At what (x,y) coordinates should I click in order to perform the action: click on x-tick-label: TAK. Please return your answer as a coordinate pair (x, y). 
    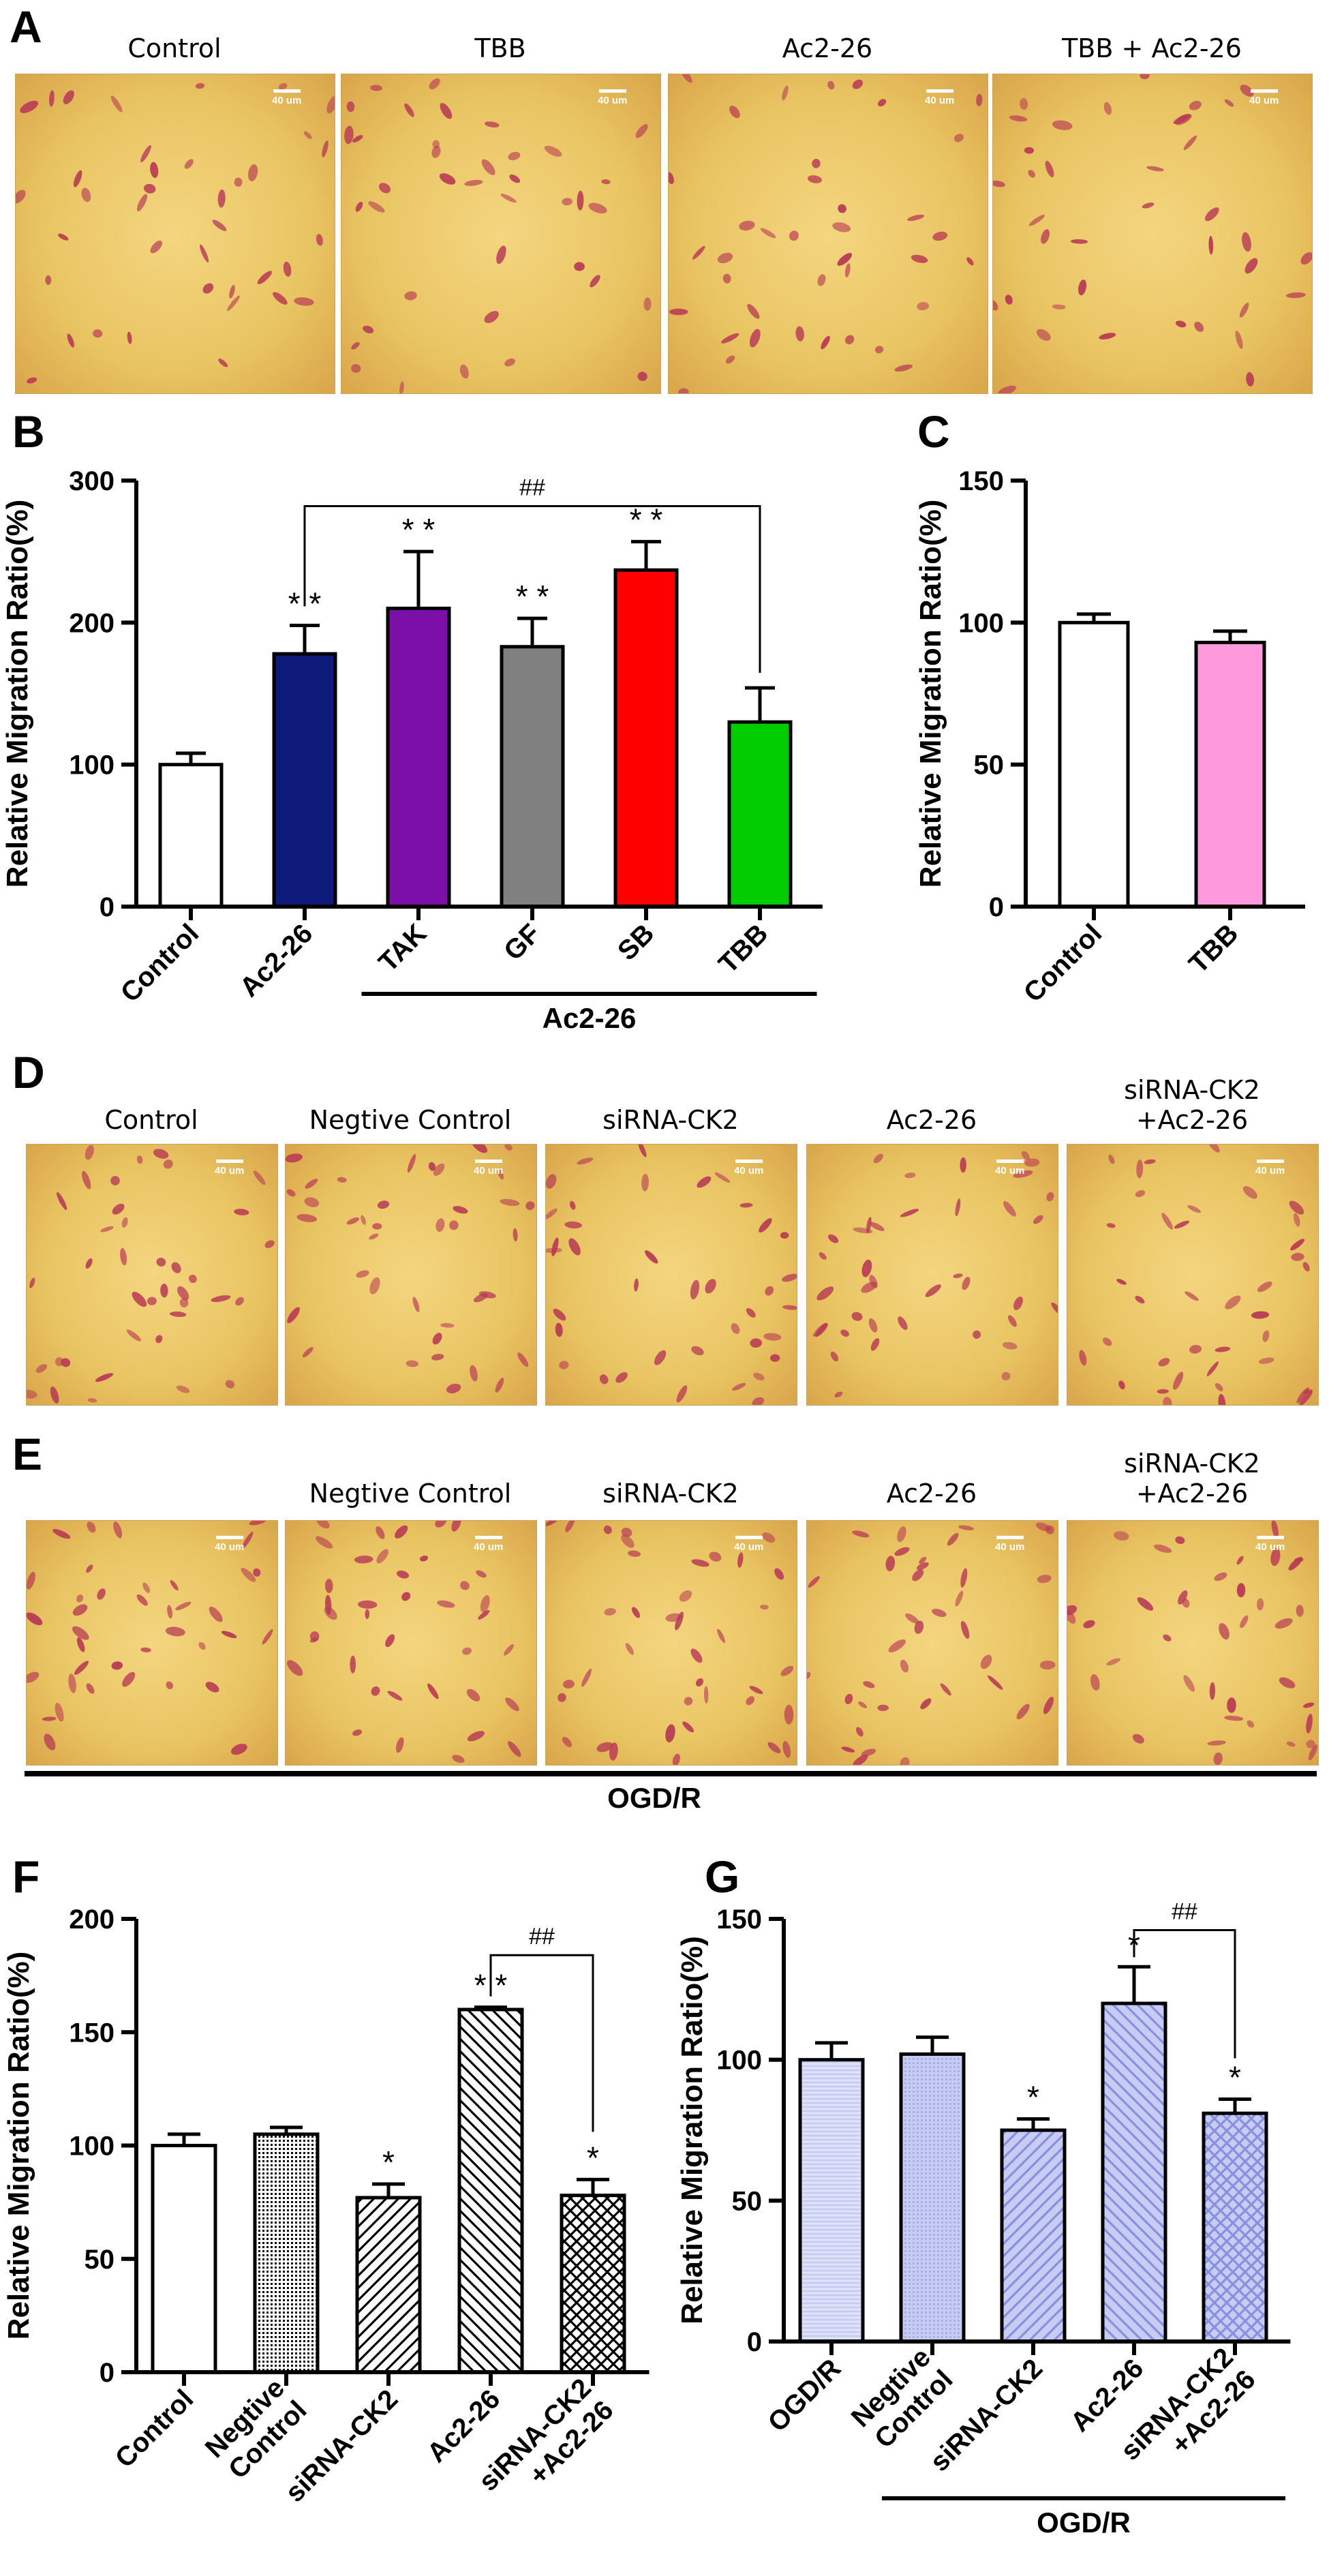
    Looking at the image, I should click on (402, 948).